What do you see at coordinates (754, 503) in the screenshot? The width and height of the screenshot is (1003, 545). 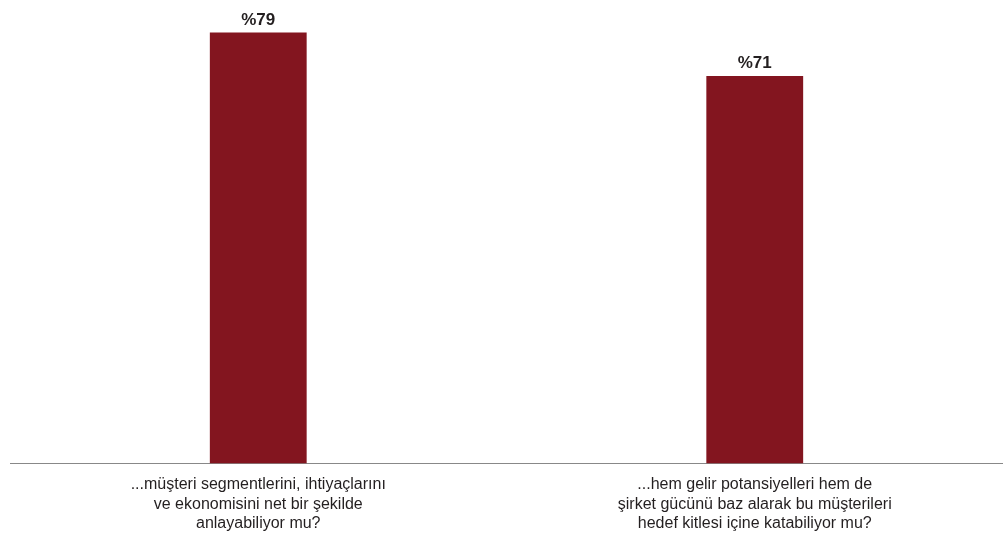 I see `x-tick-label: ...hem gelir potansiyelleri hem de şirket gücünü baz alarak bu müşterileri hedef kitlesi içine katabiliyor mu?` at bounding box center [754, 503].